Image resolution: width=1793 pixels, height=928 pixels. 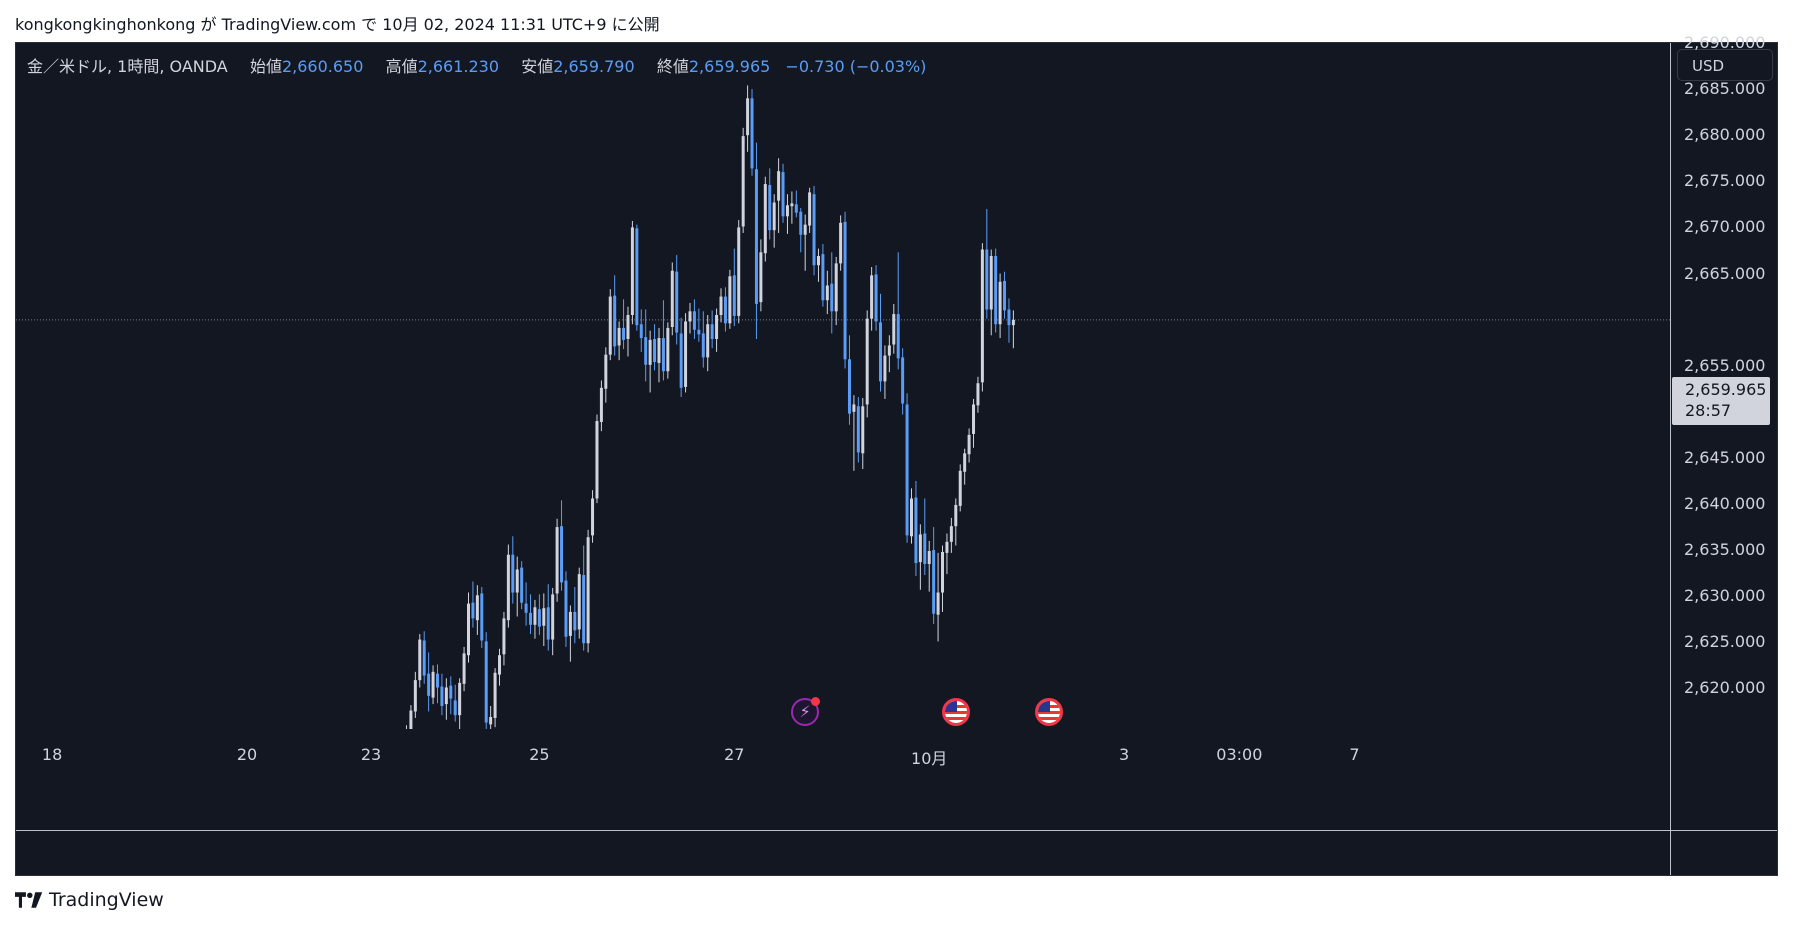 What do you see at coordinates (458, 66) in the screenshot?
I see `legend-high-value: 2,661.230` at bounding box center [458, 66].